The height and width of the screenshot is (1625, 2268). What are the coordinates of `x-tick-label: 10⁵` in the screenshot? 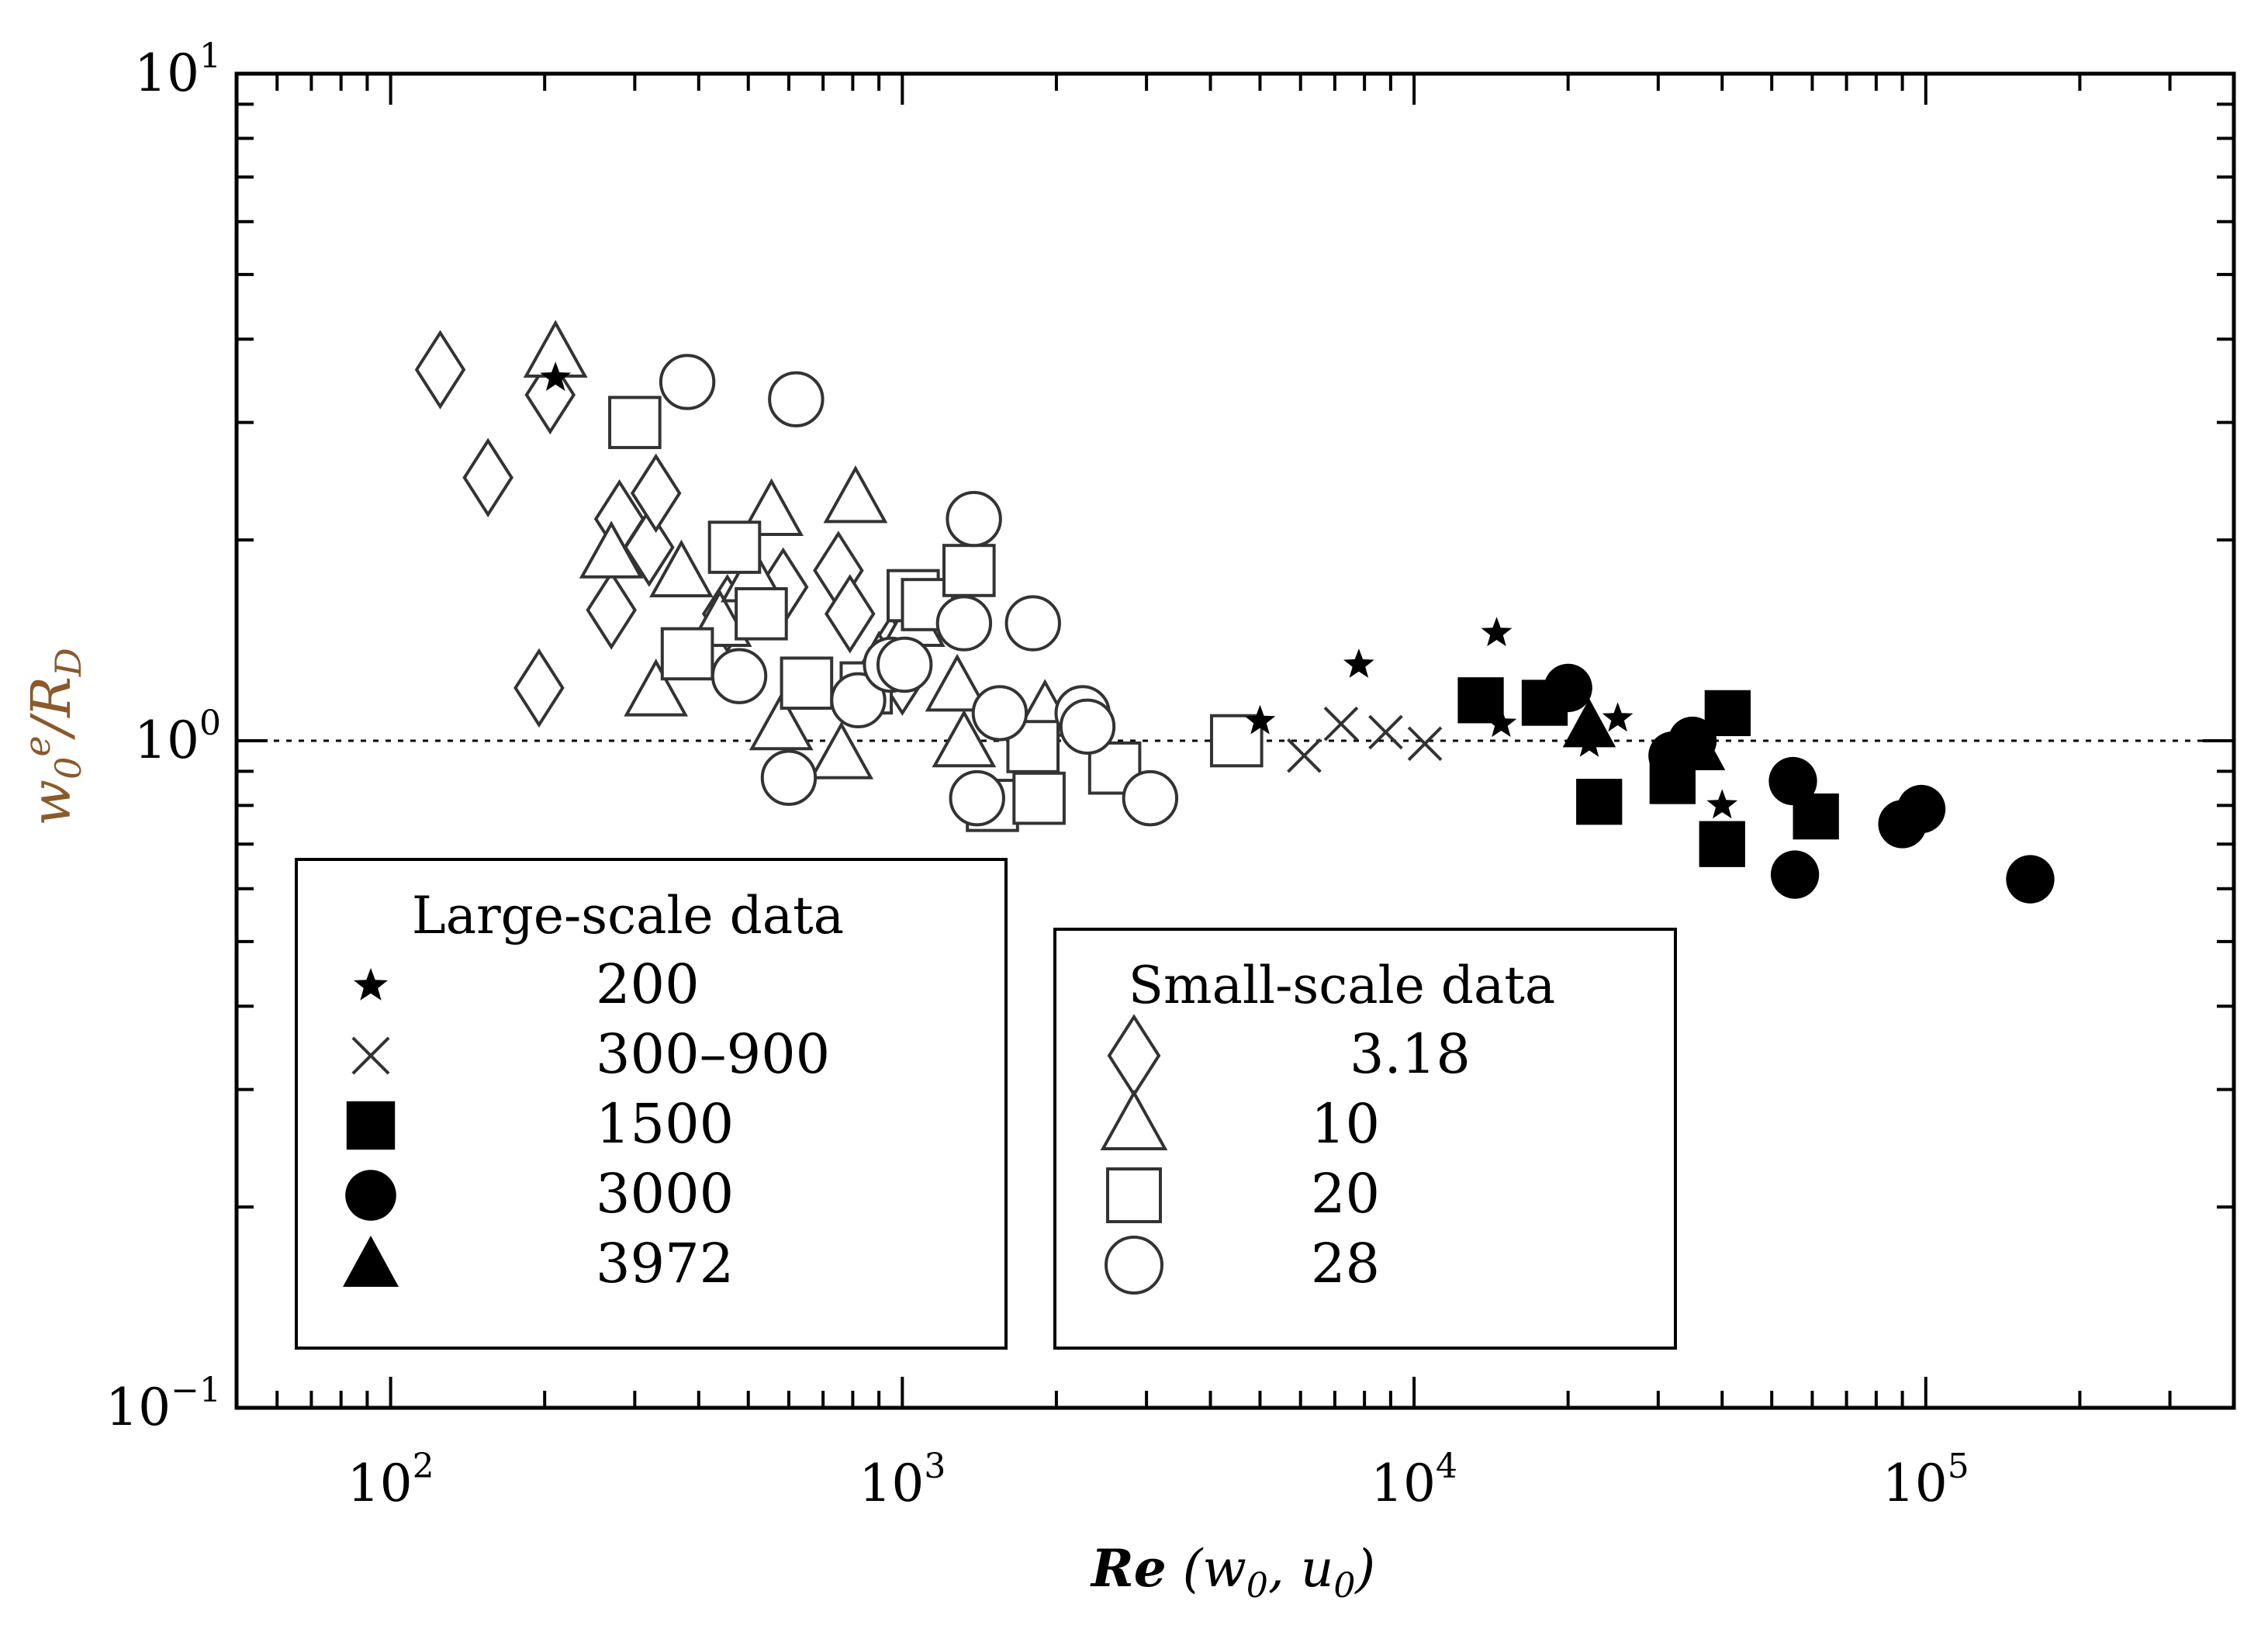 It's located at (1926, 1480).